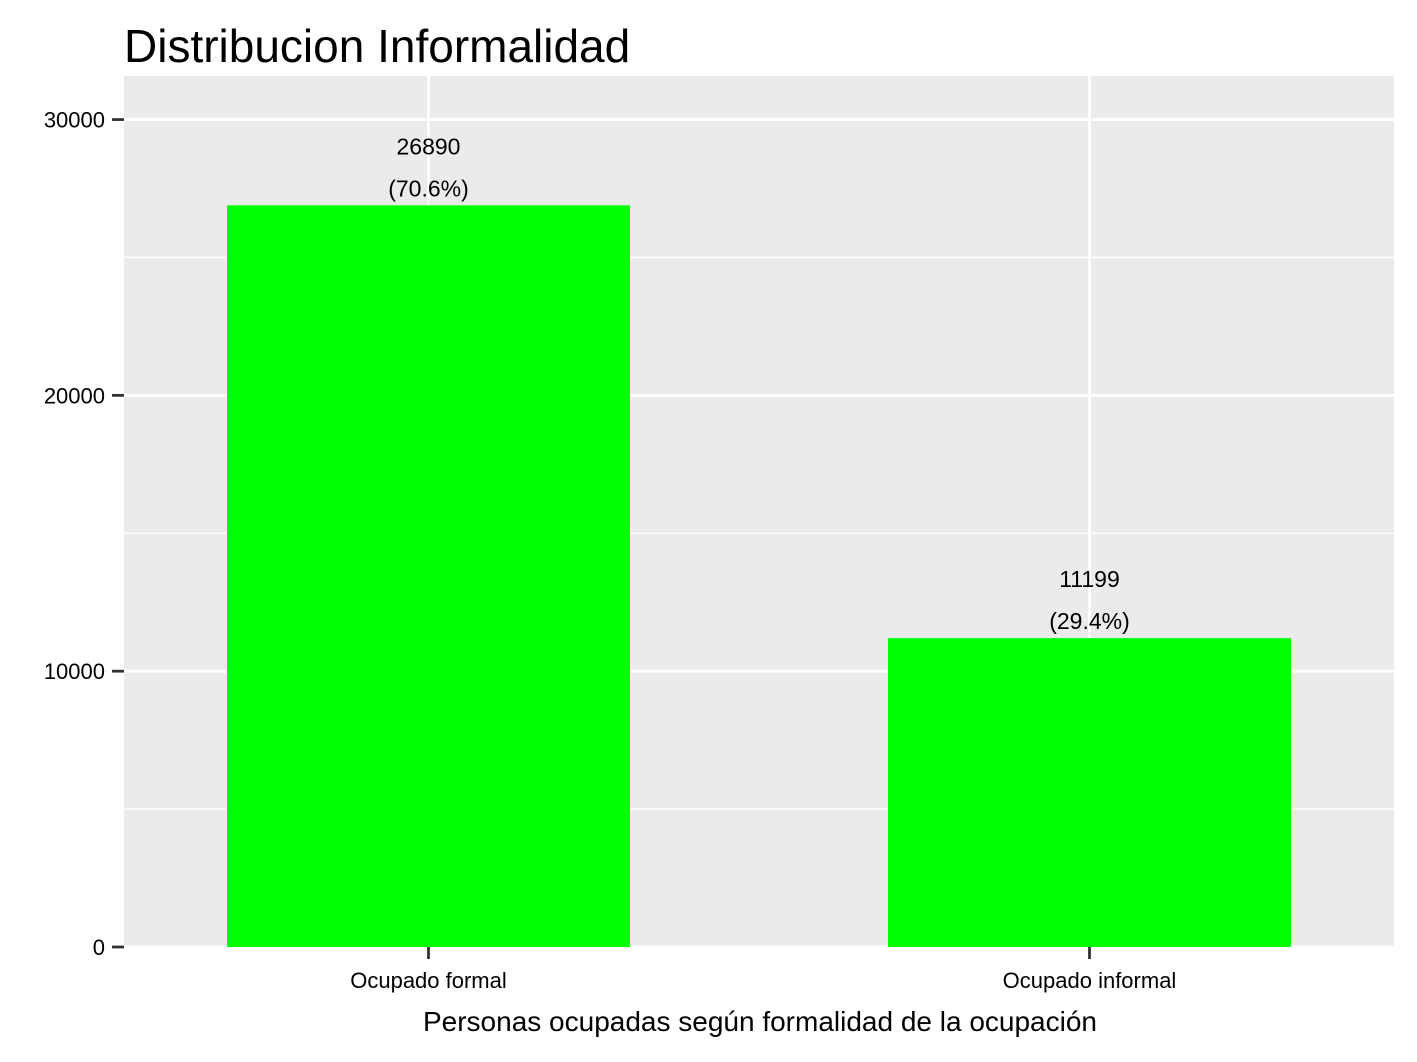  I want to click on y-tick-label: 30000, so click(74, 120).